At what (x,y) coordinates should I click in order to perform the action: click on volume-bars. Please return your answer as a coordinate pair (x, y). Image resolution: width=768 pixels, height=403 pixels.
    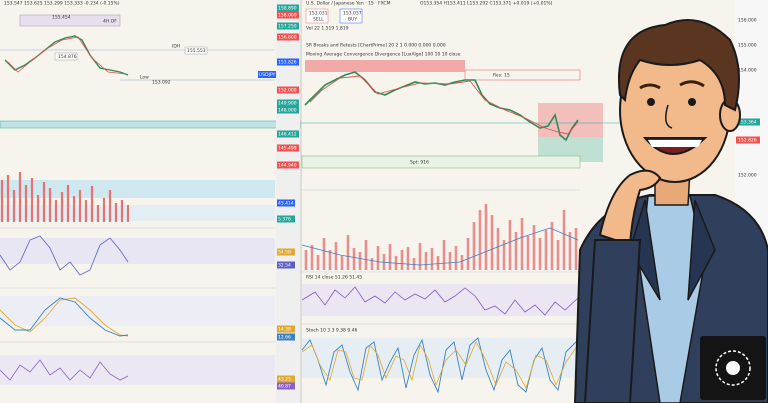
    Looking at the image, I should click on (65, 197).